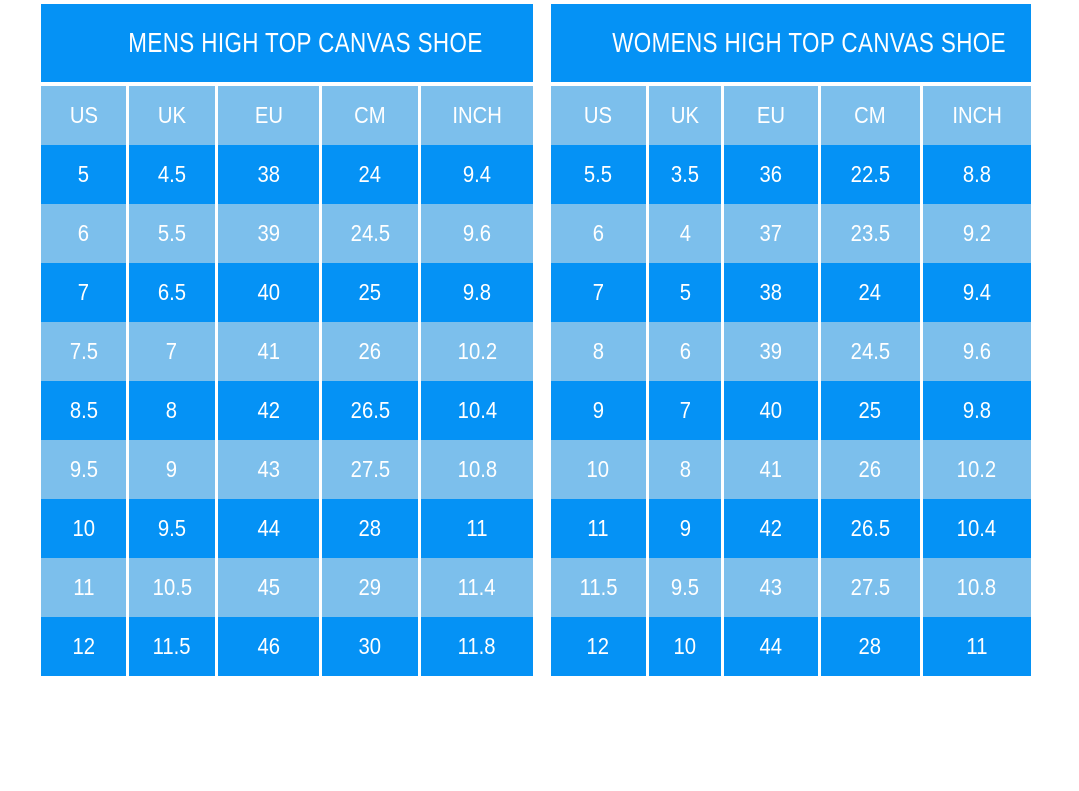 The width and height of the screenshot is (1079, 791). What do you see at coordinates (83, 292) in the screenshot?
I see `table-cell: 7` at bounding box center [83, 292].